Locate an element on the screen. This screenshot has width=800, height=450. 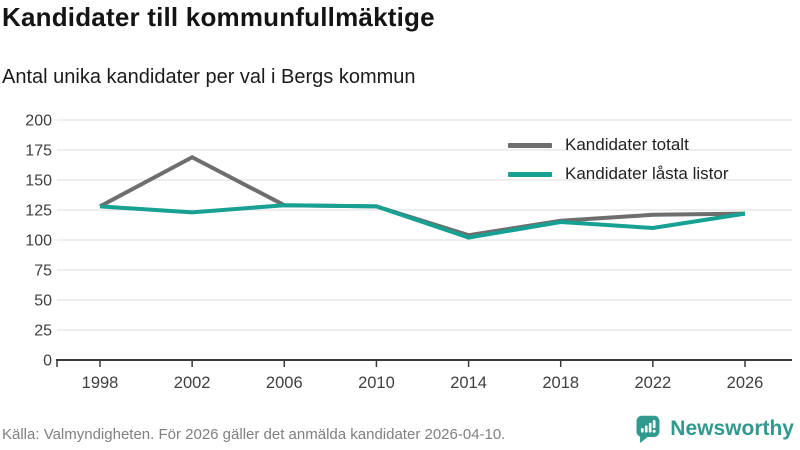
svg-text: 1998 is located at coordinates (100, 383).